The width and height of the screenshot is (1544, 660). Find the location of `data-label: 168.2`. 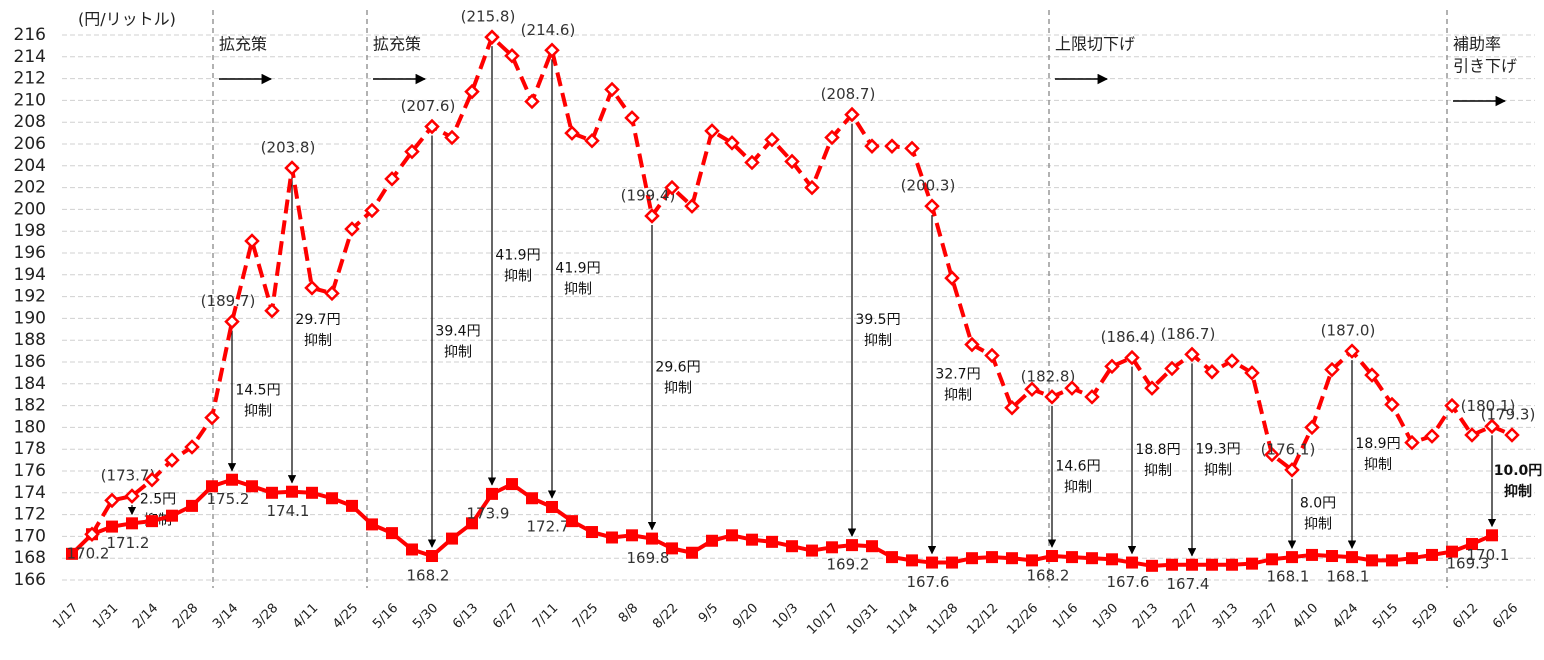

data-label: 168.2 is located at coordinates (428, 576).